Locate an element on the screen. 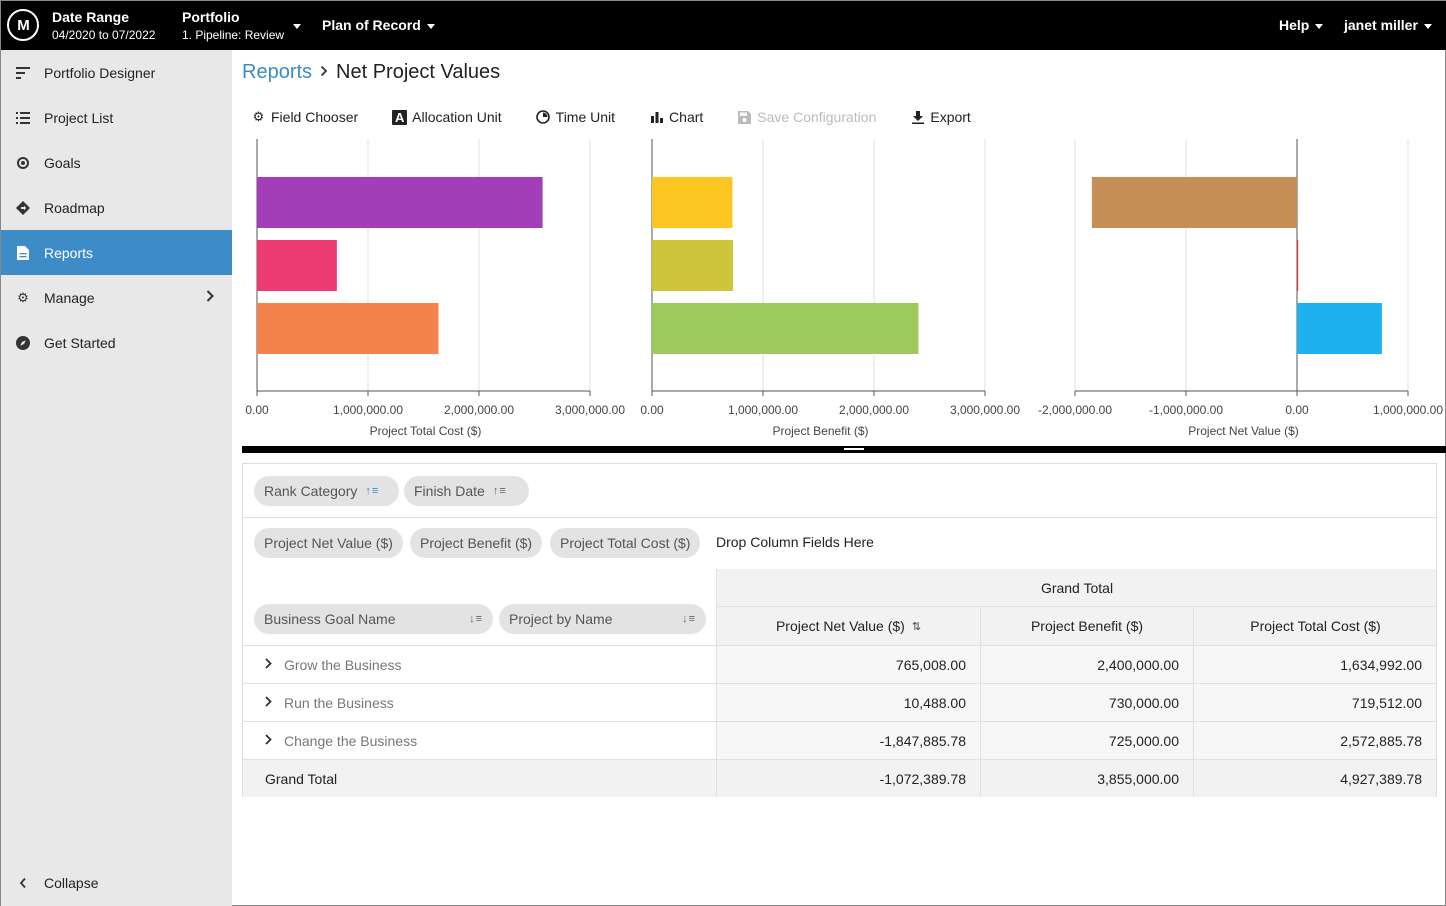 This screenshot has height=906, width=1446. user-menu: janet miller is located at coordinates (1388, 25).